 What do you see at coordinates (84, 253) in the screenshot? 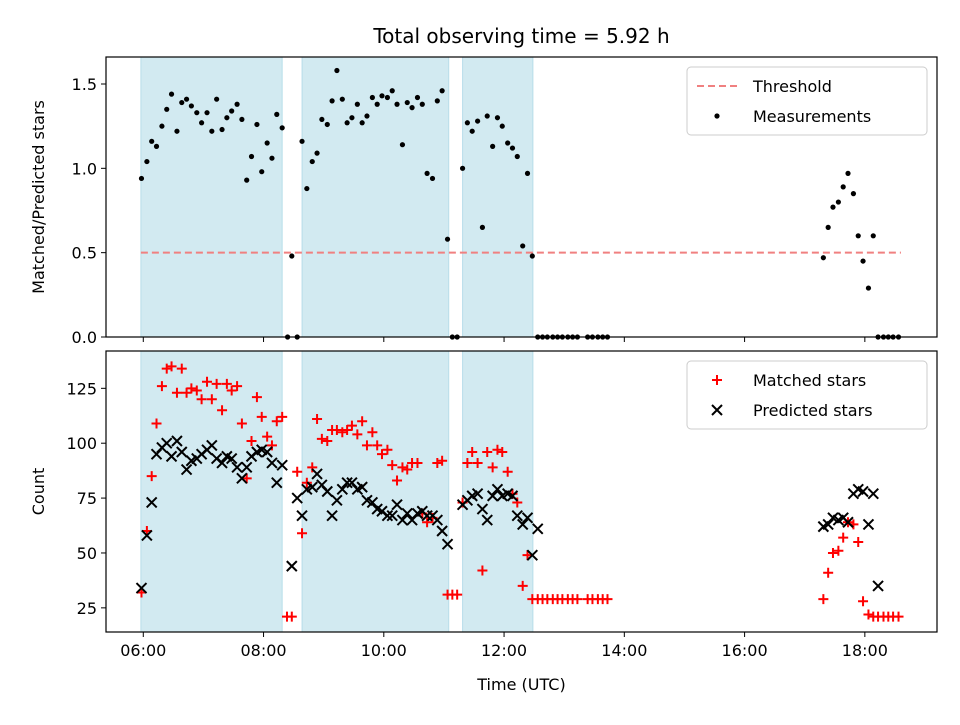
I see `y-tick-label: 0.5` at bounding box center [84, 253].